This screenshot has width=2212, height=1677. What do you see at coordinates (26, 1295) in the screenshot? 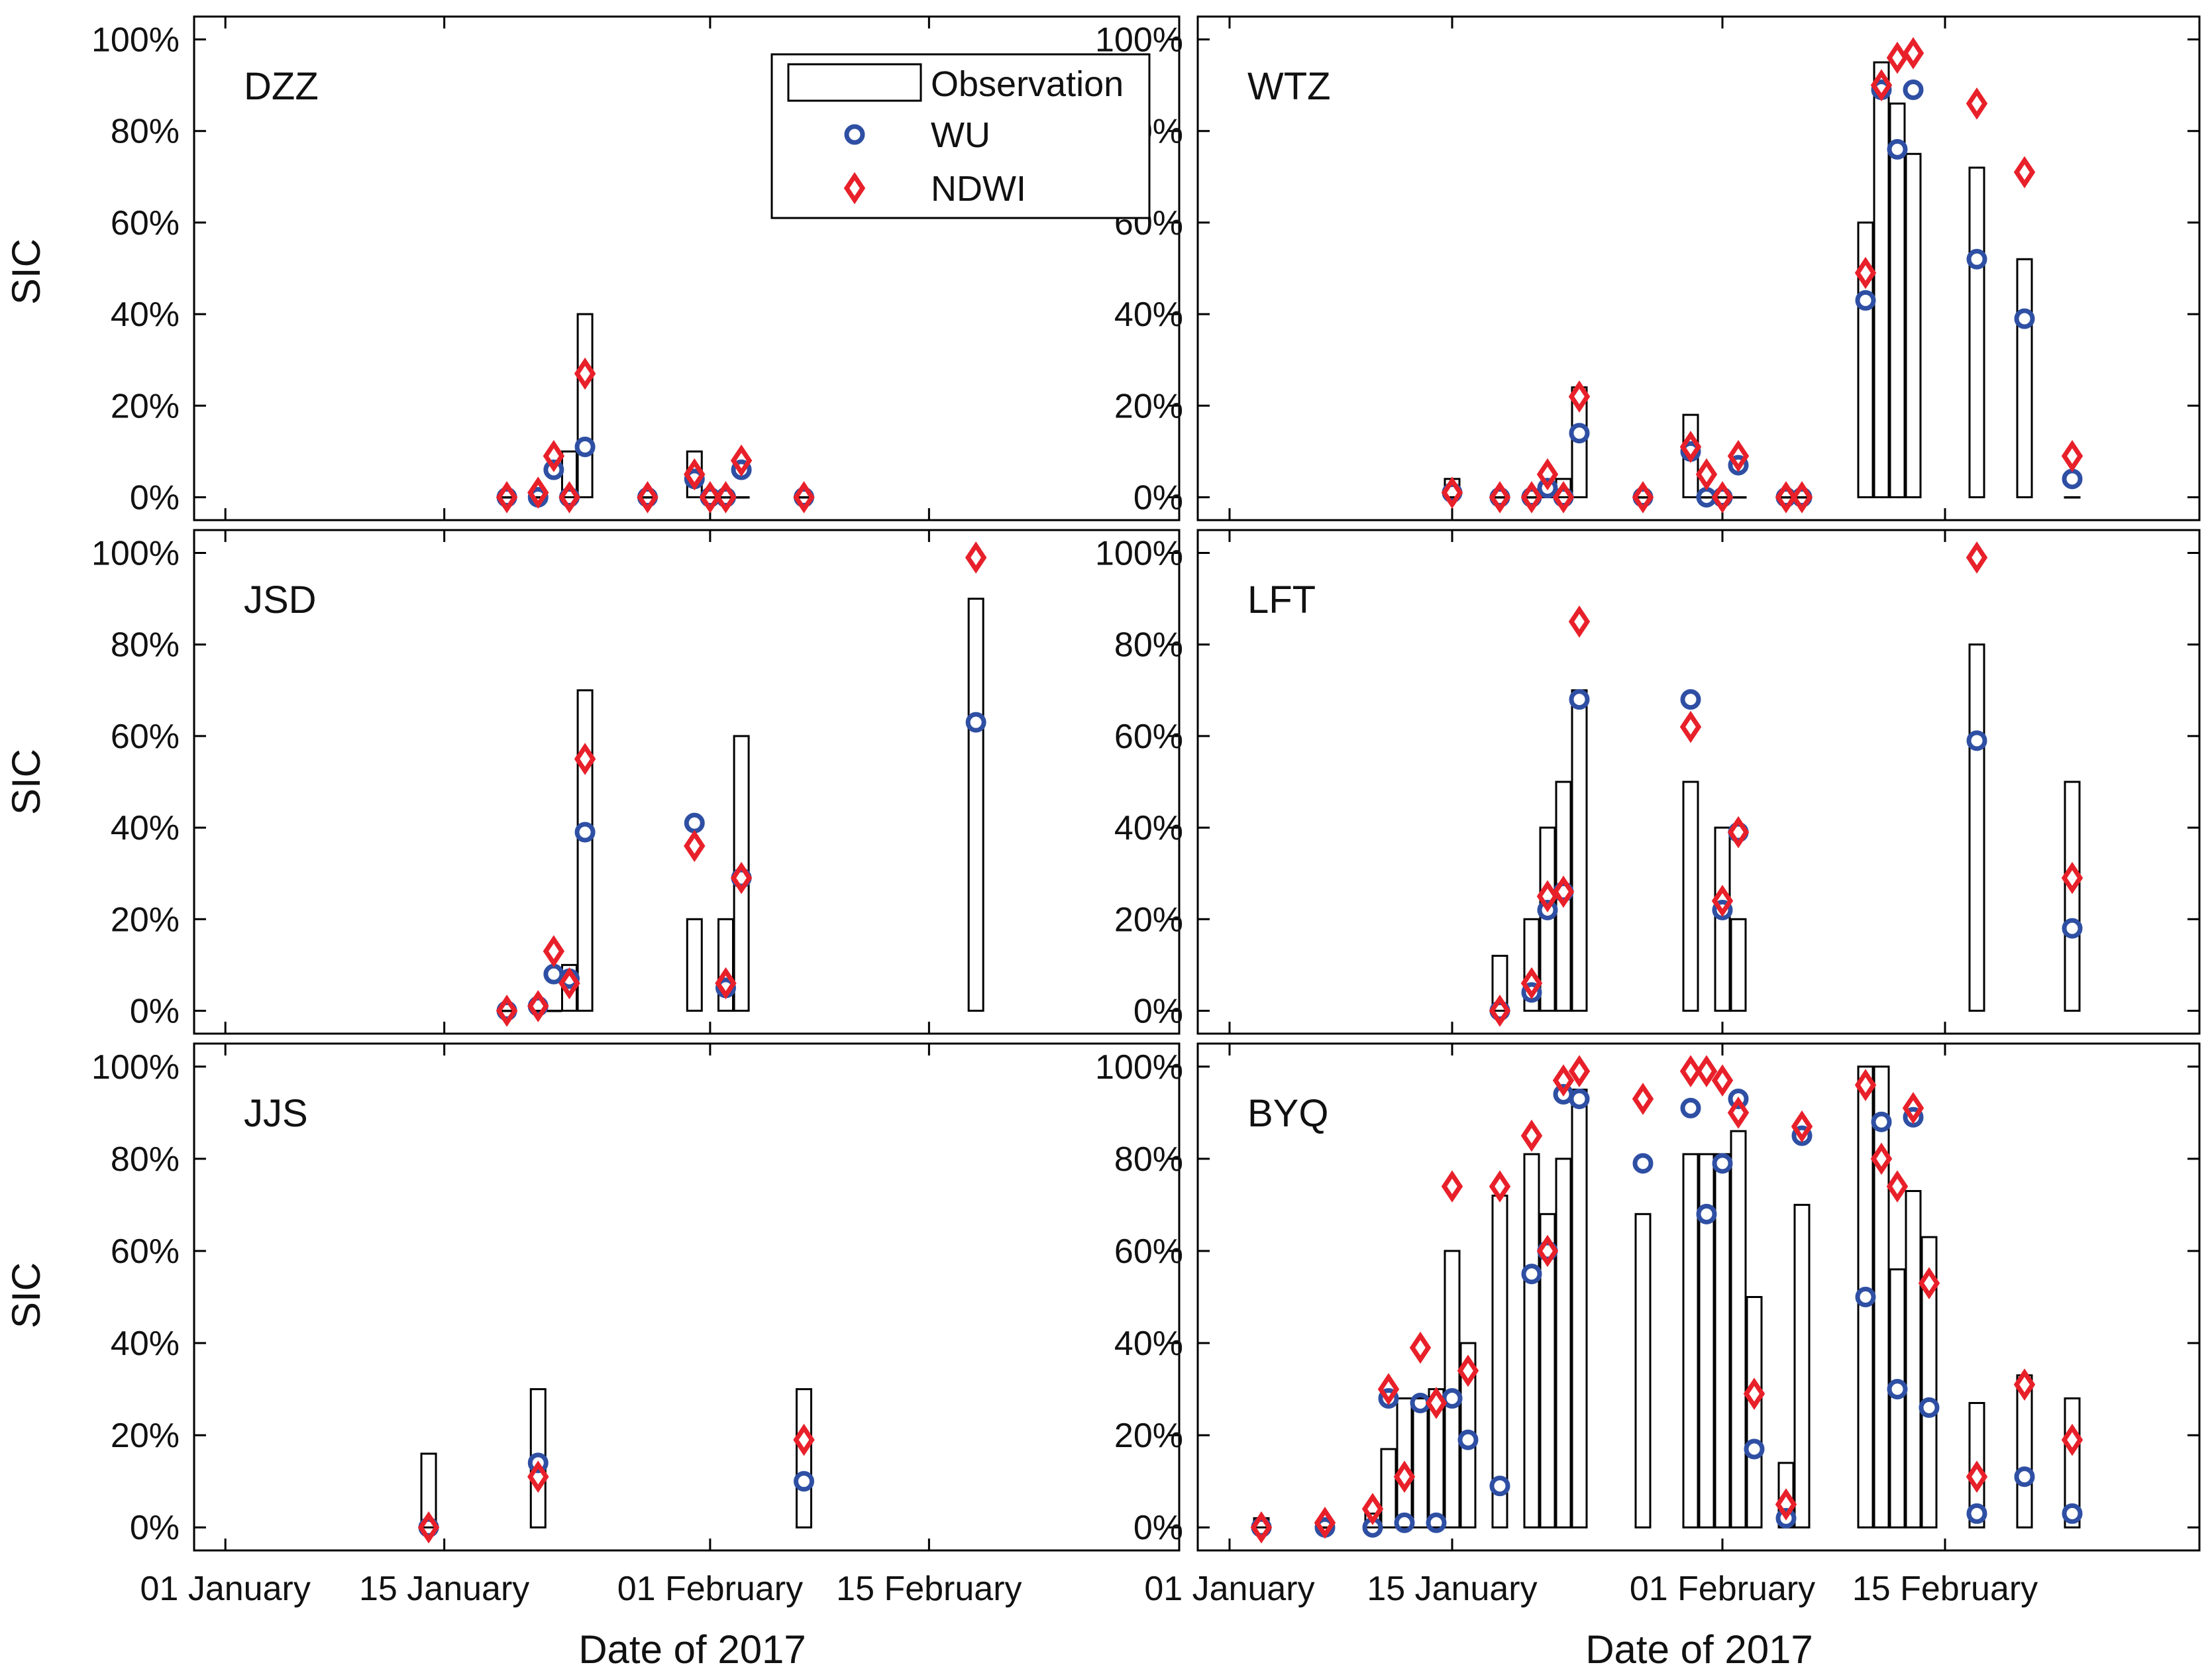
I see `y-axis-title-row-3: SIC` at bounding box center [26, 1295].